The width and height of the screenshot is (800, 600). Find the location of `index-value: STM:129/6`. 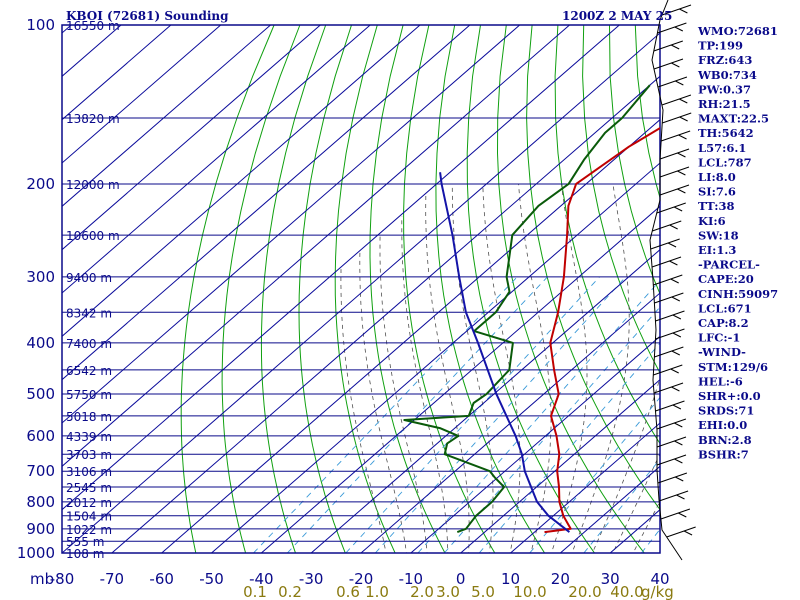

index-value: STM:129/6 is located at coordinates (733, 367).